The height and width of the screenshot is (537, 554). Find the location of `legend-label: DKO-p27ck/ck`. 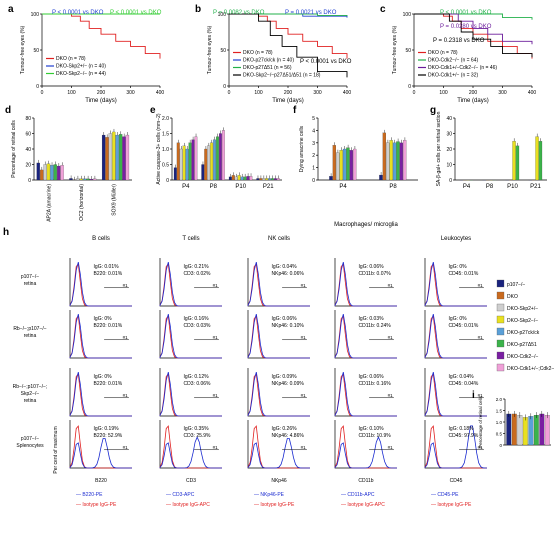

legend-label: DKO-p27ck/ck is located at coordinates (523, 333).